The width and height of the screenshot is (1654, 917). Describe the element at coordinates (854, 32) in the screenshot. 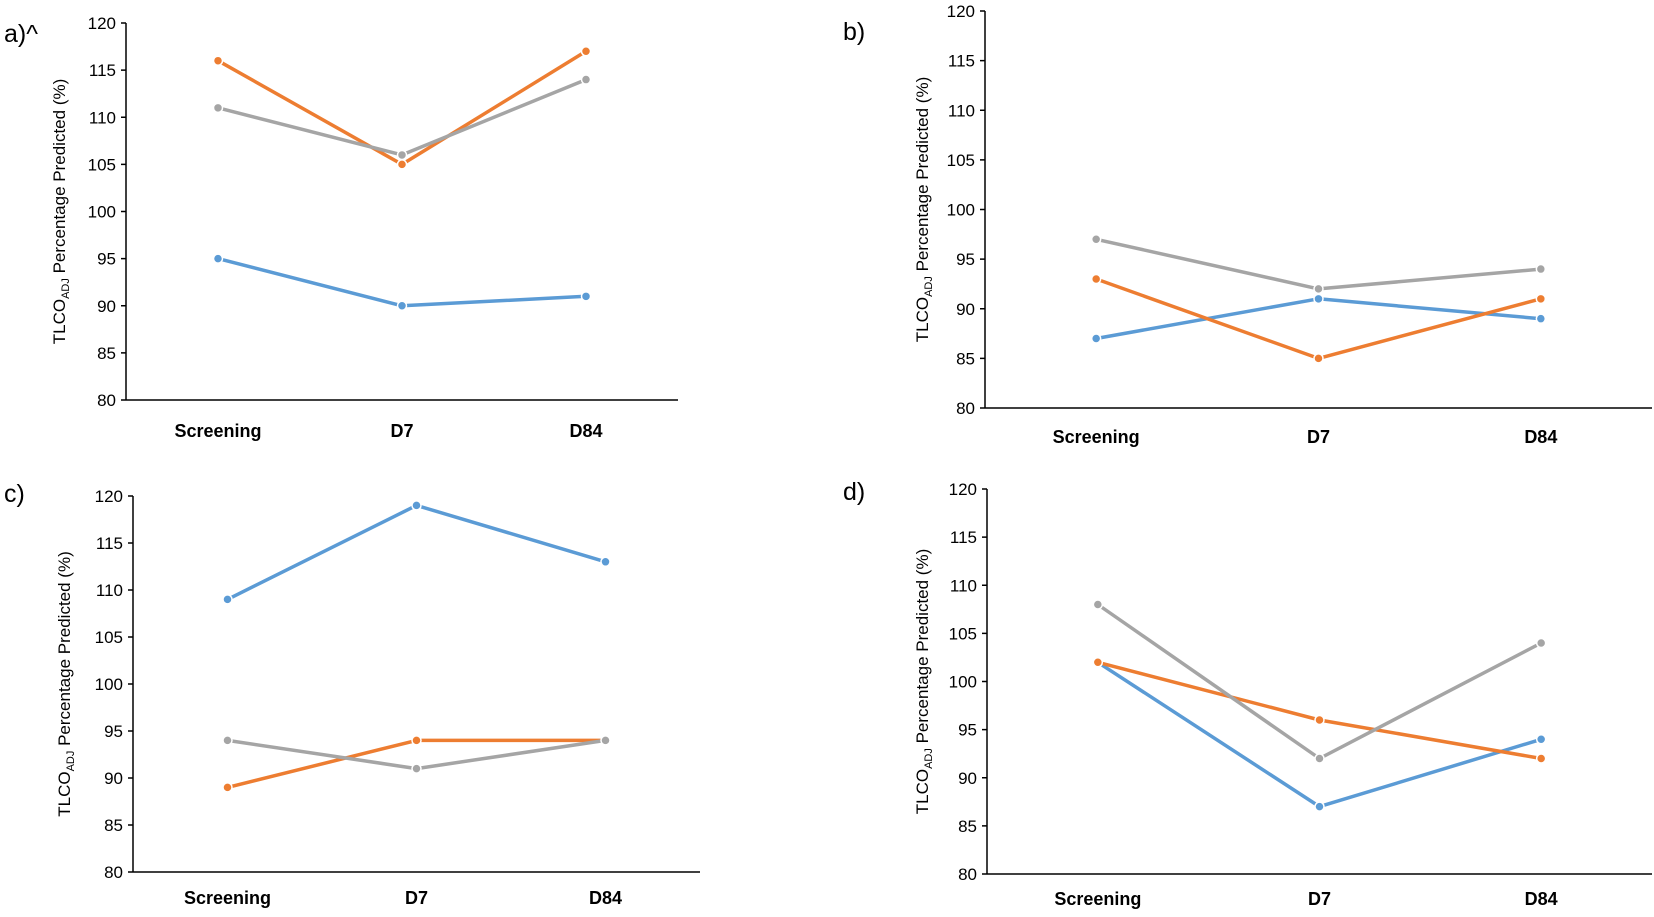

I see `panel-label: b)` at that location.